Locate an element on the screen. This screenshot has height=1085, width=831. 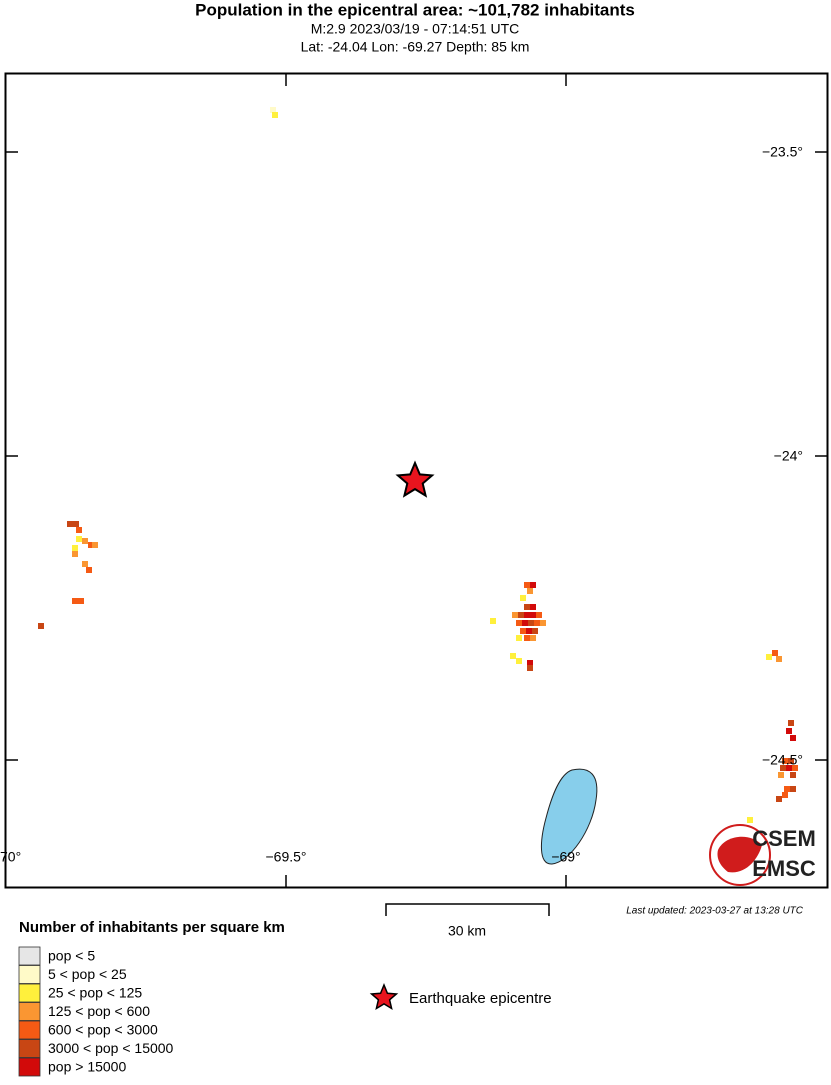
legend-label: 600 < pop < 3000 is located at coordinates (103, 1030).